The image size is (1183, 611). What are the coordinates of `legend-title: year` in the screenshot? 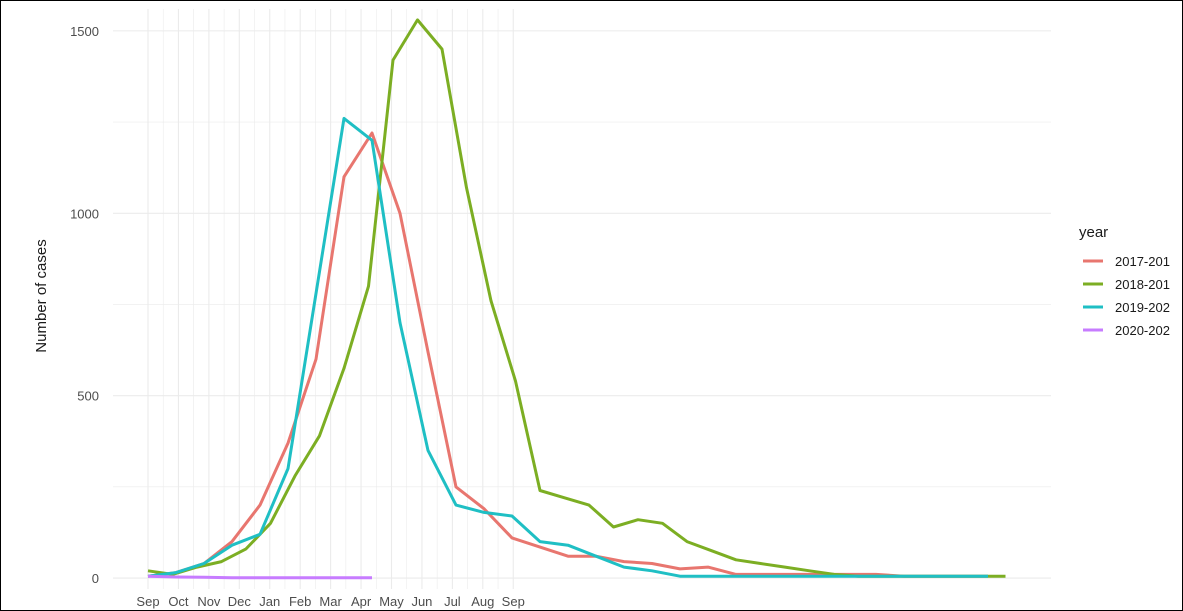 It's located at (1093, 232).